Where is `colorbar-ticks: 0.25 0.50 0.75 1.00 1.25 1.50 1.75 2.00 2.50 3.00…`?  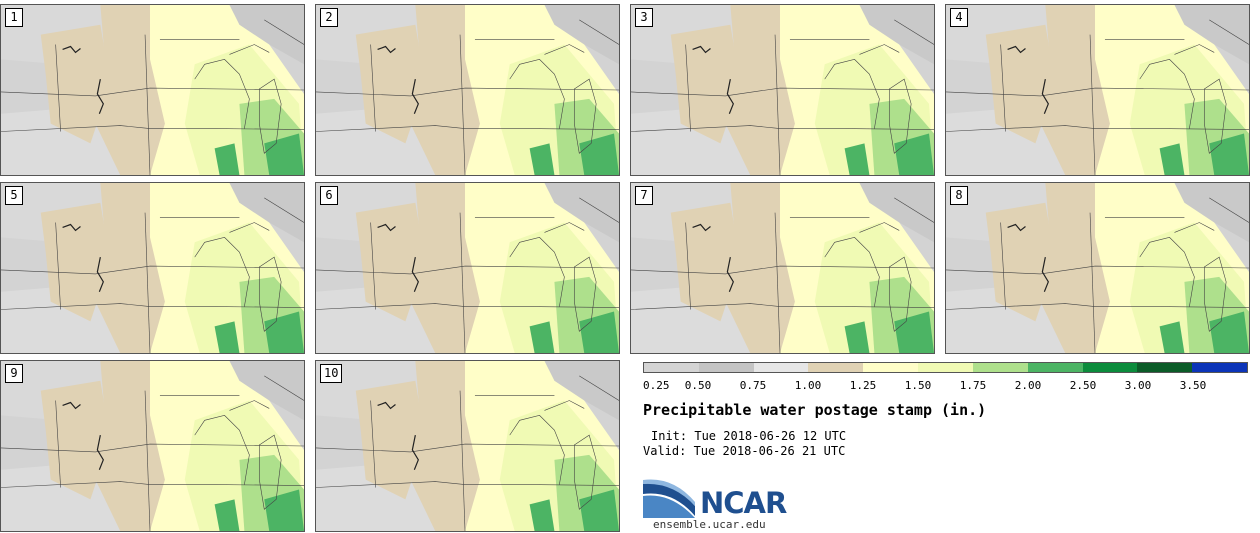
colorbar-ticks: 0.25 0.50 0.75 1.00 1.25 1.50 1.75 2.00 2.50 3.00… is located at coordinates (945, 386).